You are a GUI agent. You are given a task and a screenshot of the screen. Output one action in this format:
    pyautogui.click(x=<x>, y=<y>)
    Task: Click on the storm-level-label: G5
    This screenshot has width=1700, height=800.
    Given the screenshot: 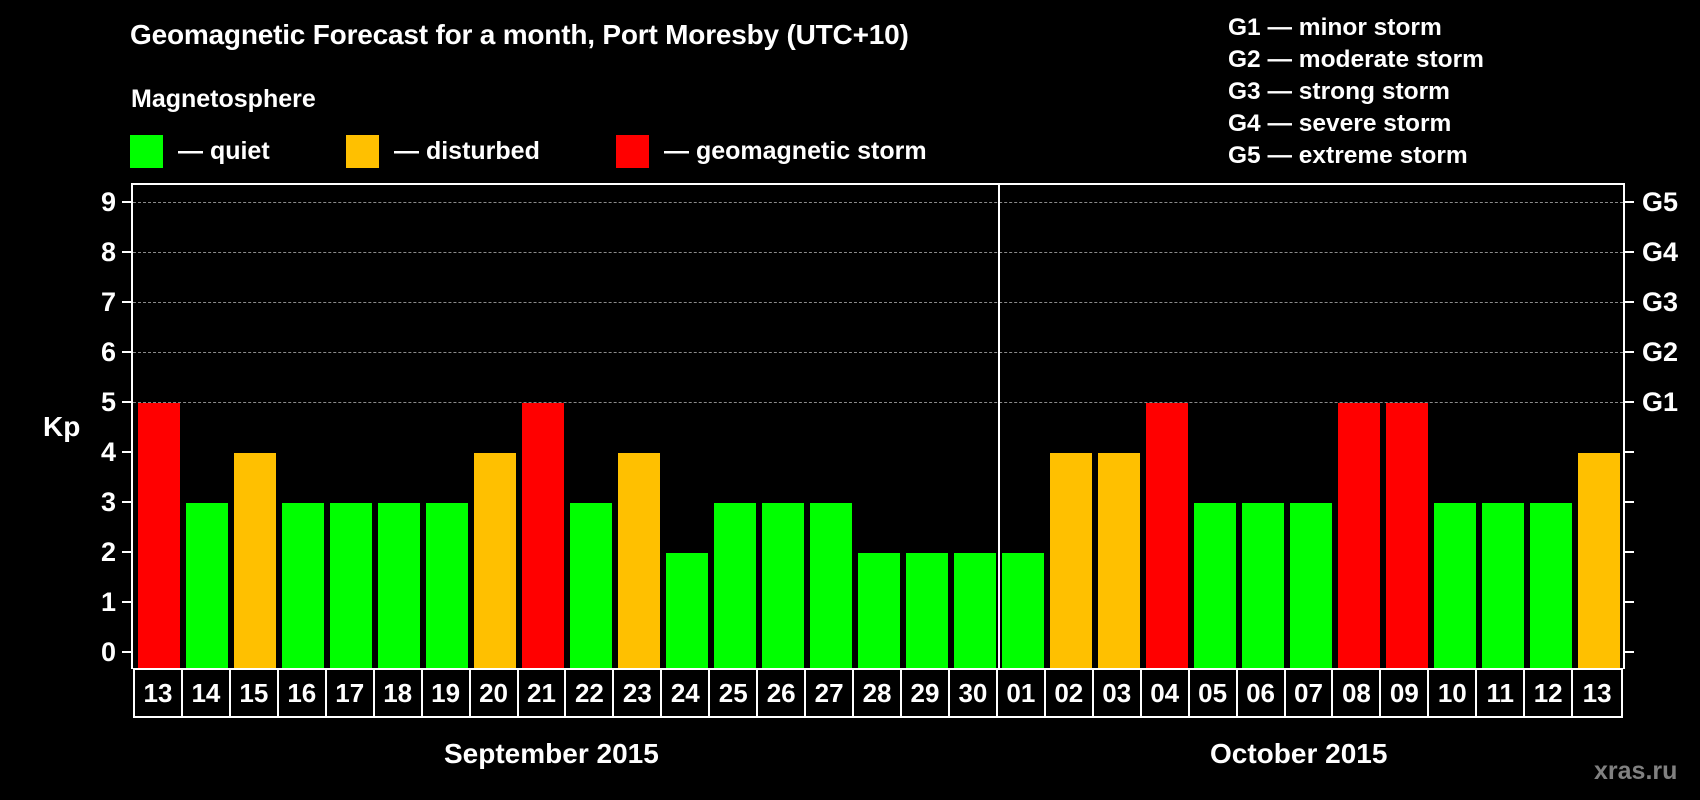 What is the action you would take?
    pyautogui.click(x=1660, y=202)
    